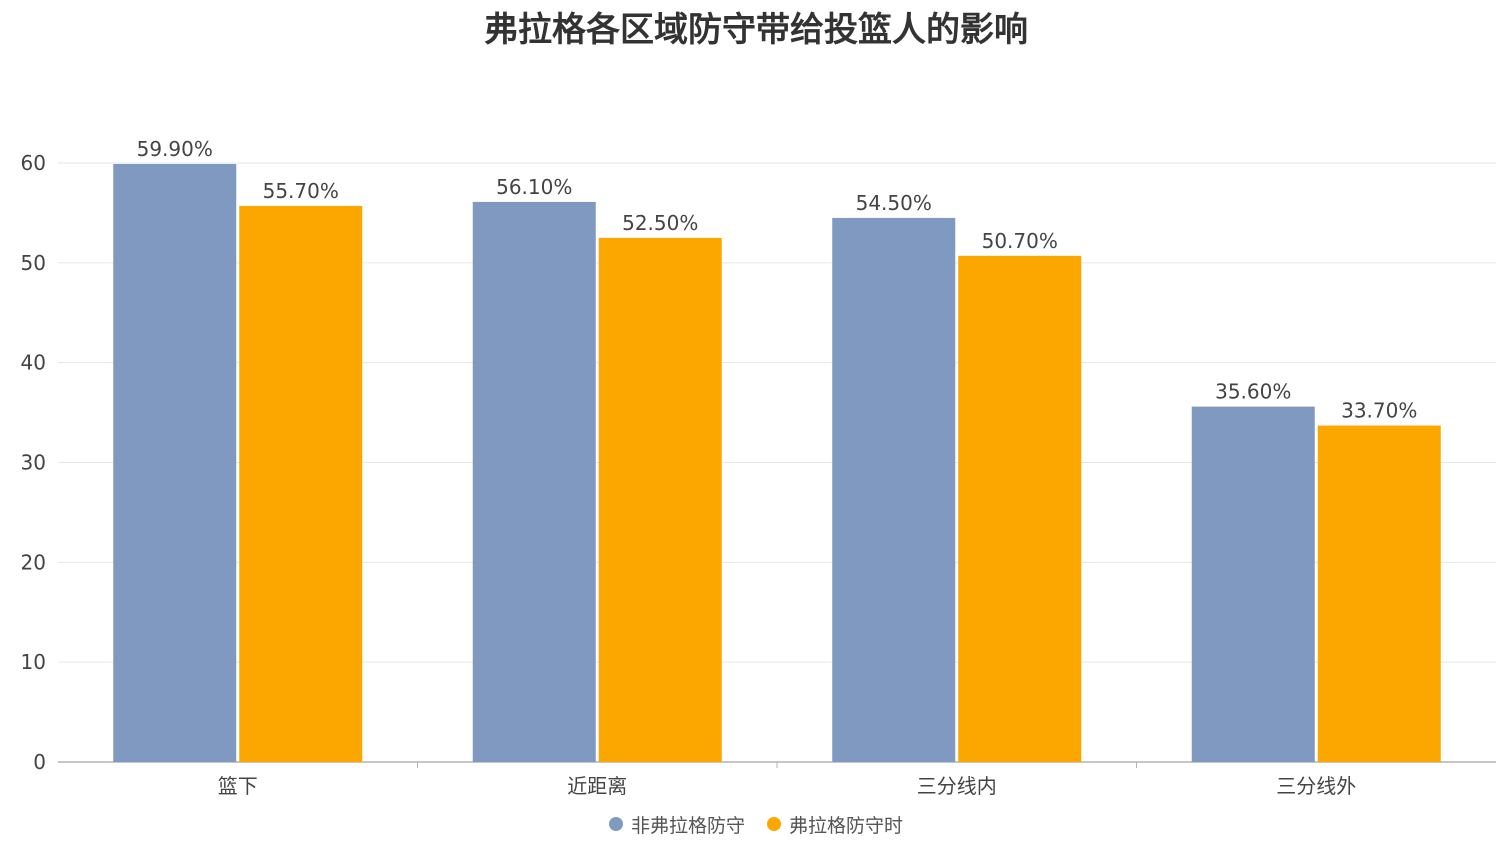  I want to click on y-tick-label: 30, so click(33, 463).